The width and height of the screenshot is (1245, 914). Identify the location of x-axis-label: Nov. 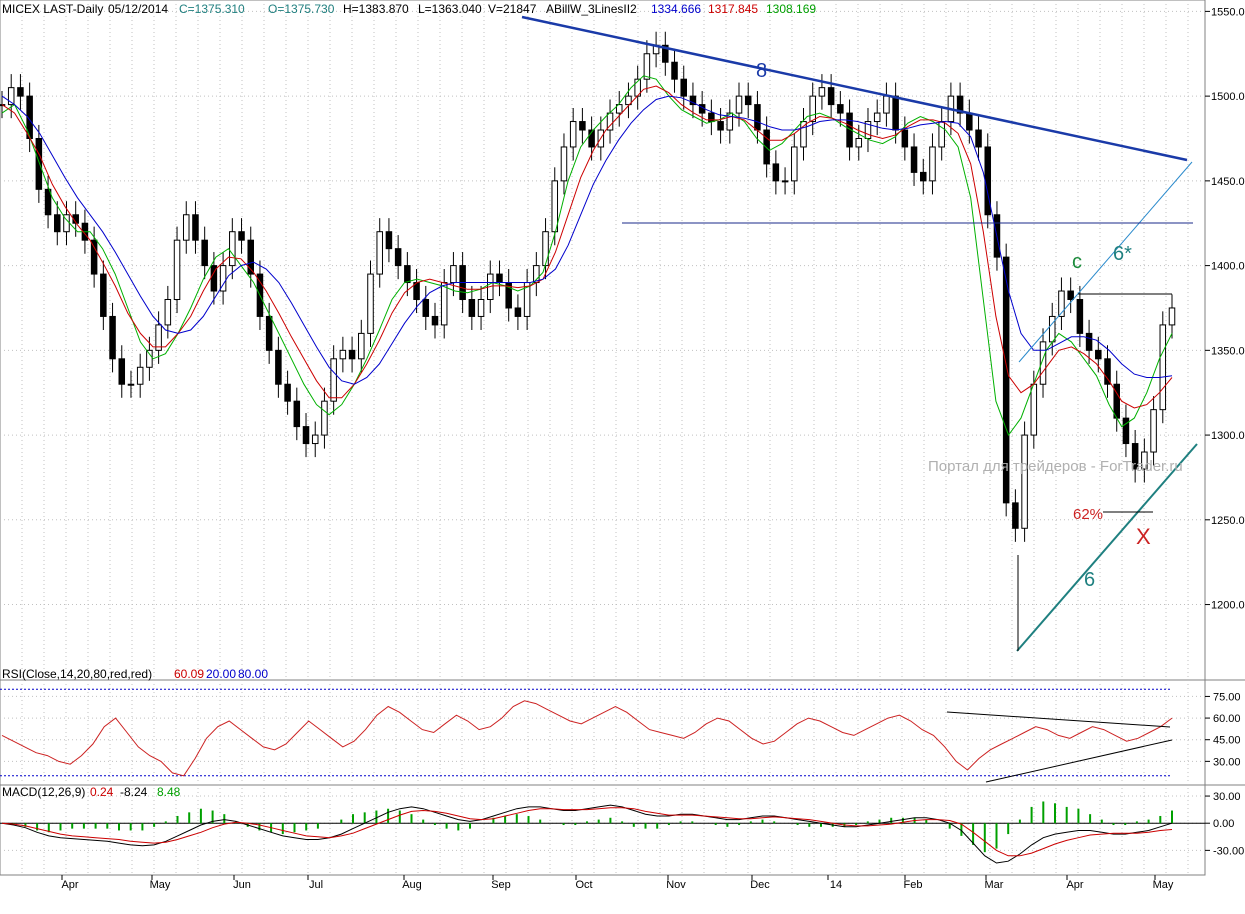
(676, 885).